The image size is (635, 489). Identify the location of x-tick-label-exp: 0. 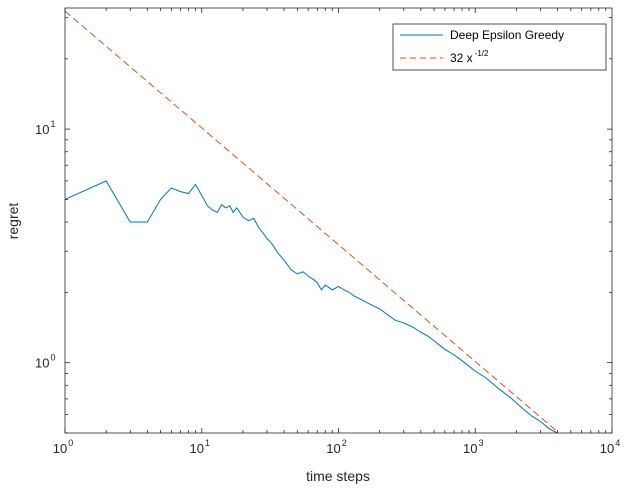
(70, 443).